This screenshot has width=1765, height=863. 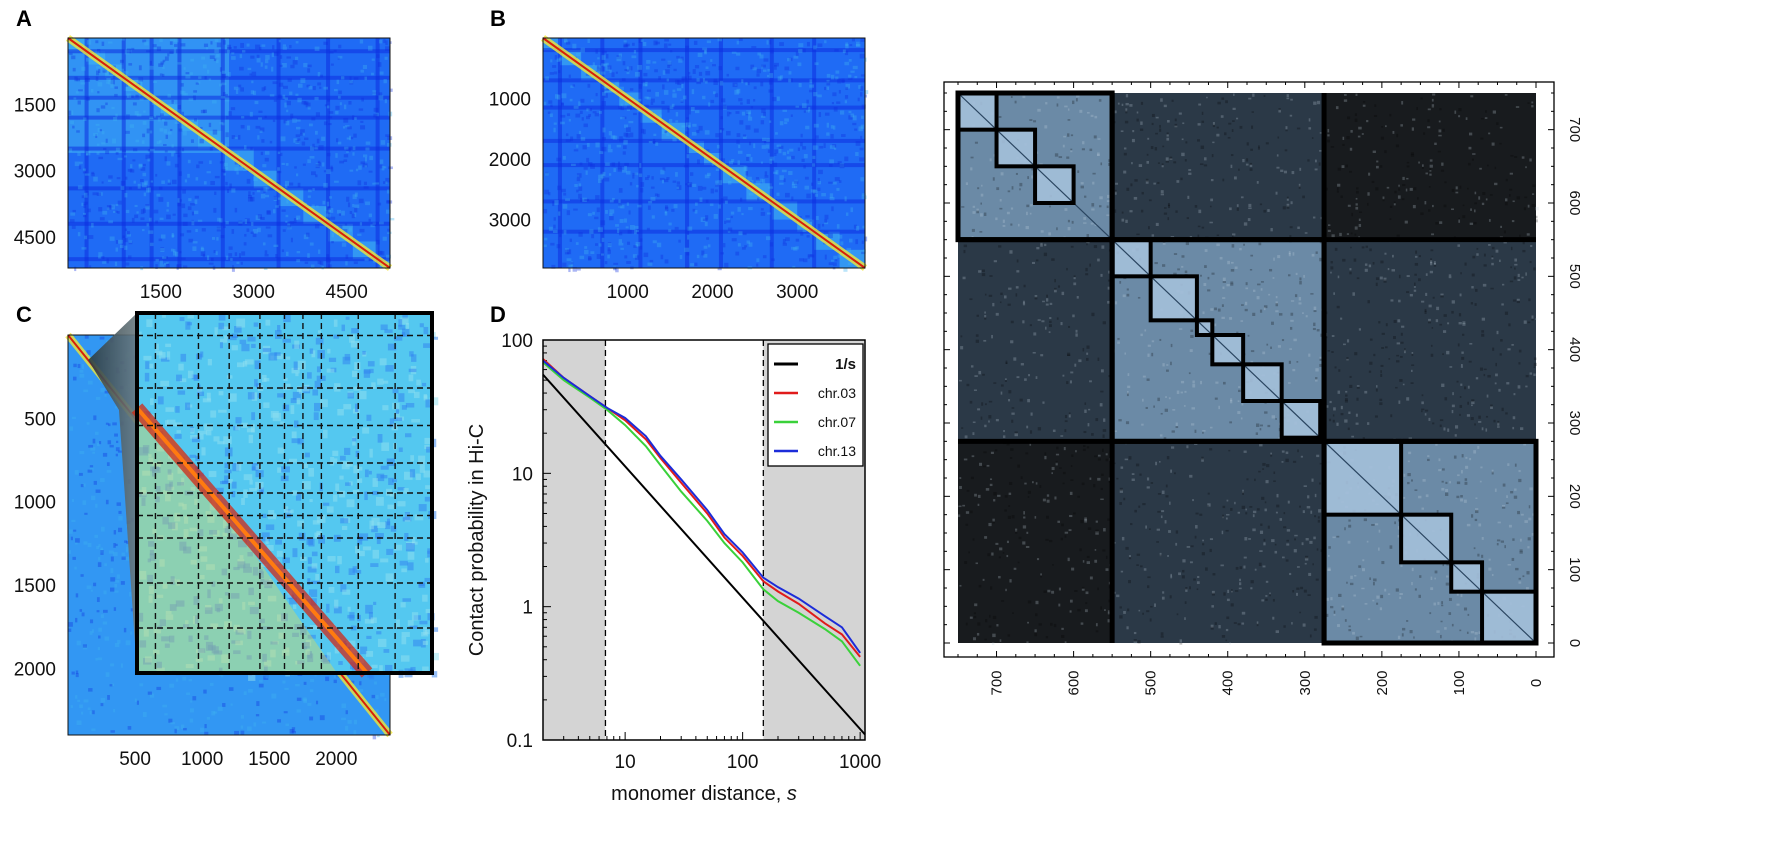 I want to click on legend-label: chr.13, so click(x=837, y=451).